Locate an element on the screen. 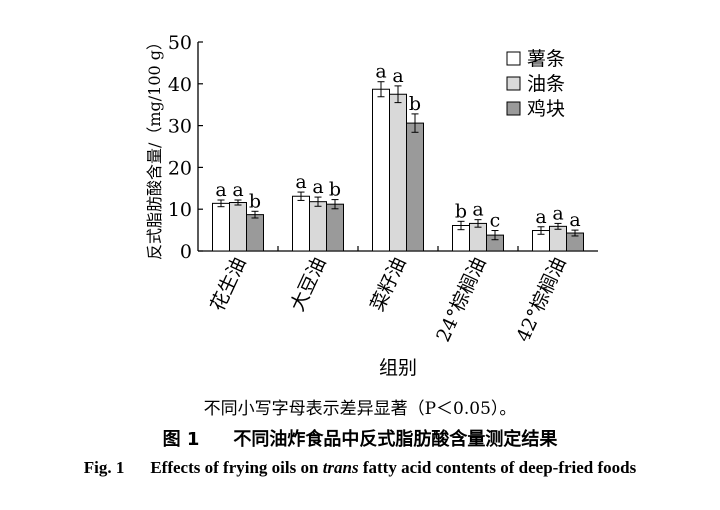  figure-caption-cn: 图 1 不同油炸食品中反式脂肪酸含量测定结果 is located at coordinates (360, 438).